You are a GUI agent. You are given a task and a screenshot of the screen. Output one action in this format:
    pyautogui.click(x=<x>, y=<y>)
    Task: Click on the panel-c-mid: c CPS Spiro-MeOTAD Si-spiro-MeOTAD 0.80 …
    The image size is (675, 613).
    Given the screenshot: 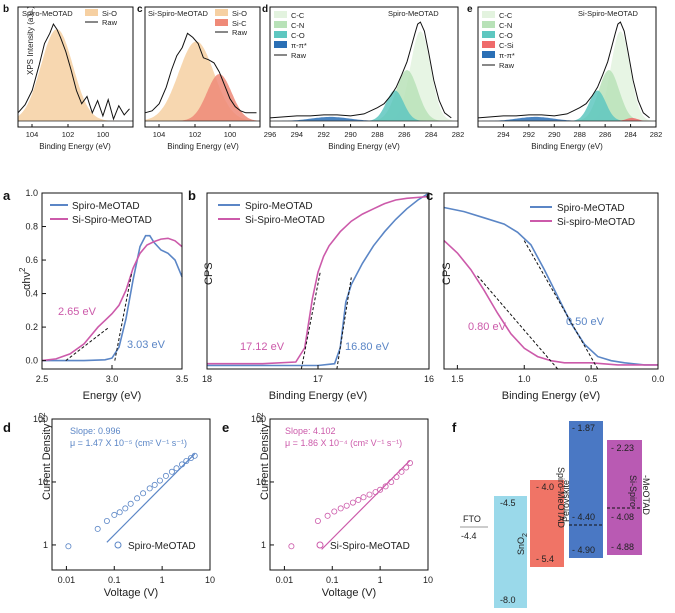 What is the action you would take?
    pyautogui.click(x=545, y=295)
    